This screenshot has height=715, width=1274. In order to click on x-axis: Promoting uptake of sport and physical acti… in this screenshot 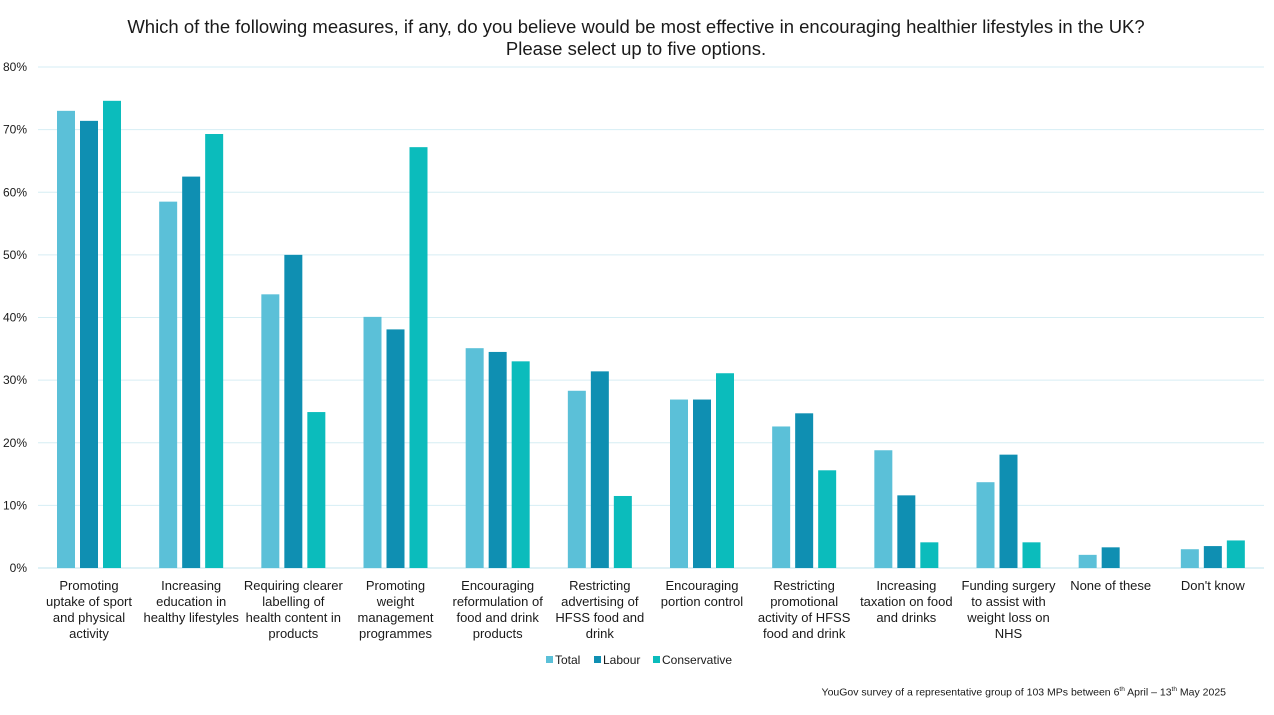, I will do `click(645, 609)`.